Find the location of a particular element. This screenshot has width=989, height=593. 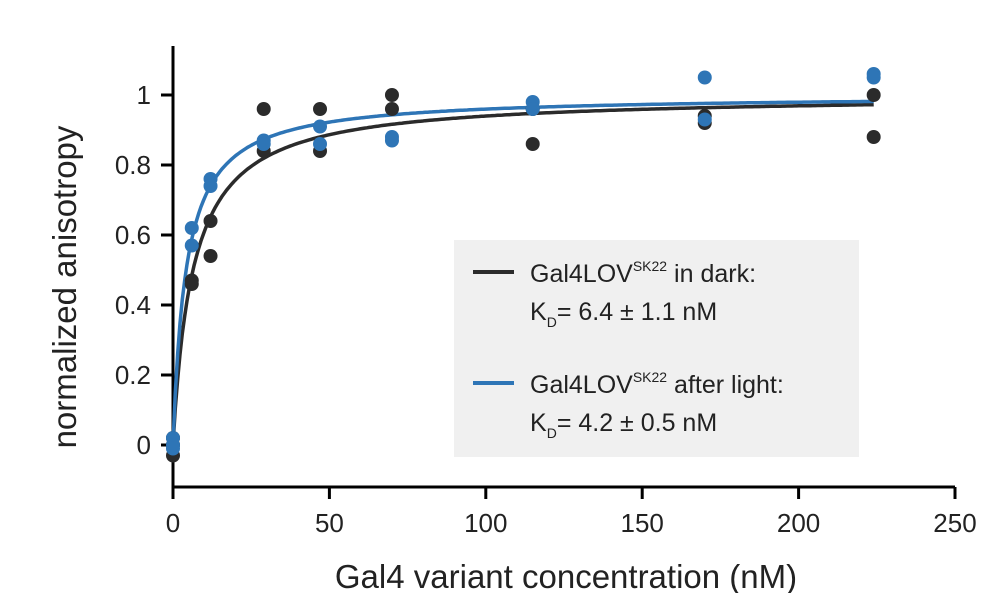

y-tick-label: 0 is located at coordinates (144, 445).